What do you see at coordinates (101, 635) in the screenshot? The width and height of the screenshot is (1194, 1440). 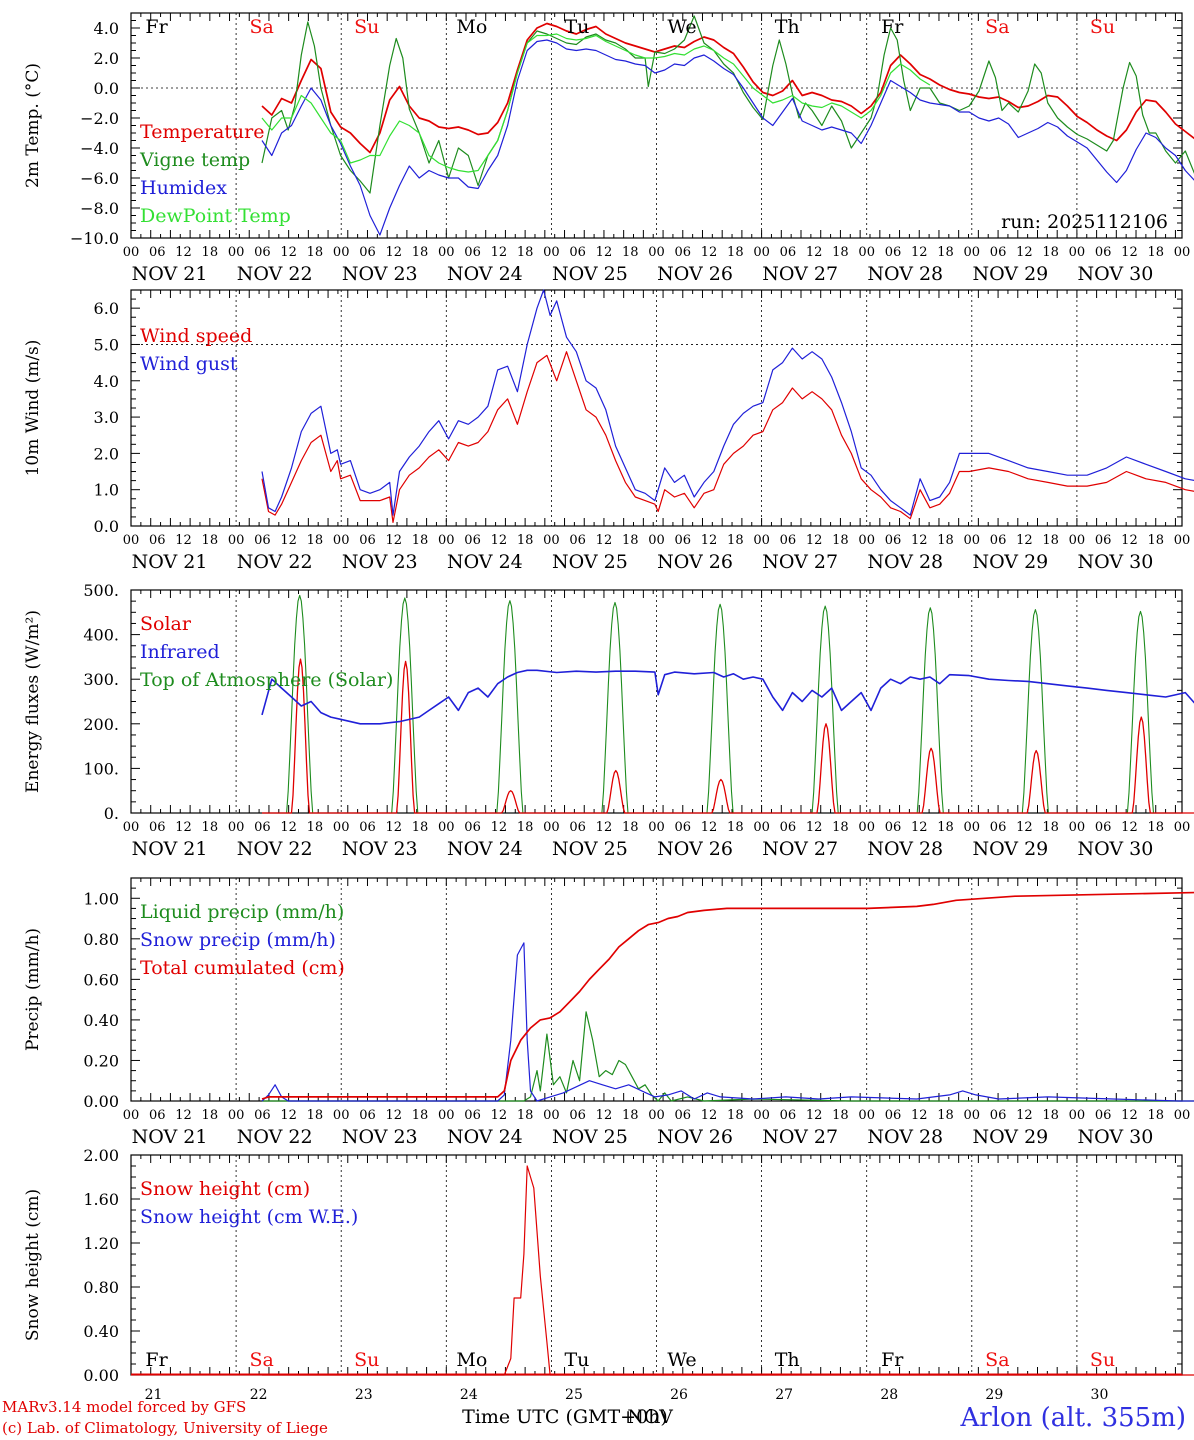 I see `y-tick-label: 400.` at bounding box center [101, 635].